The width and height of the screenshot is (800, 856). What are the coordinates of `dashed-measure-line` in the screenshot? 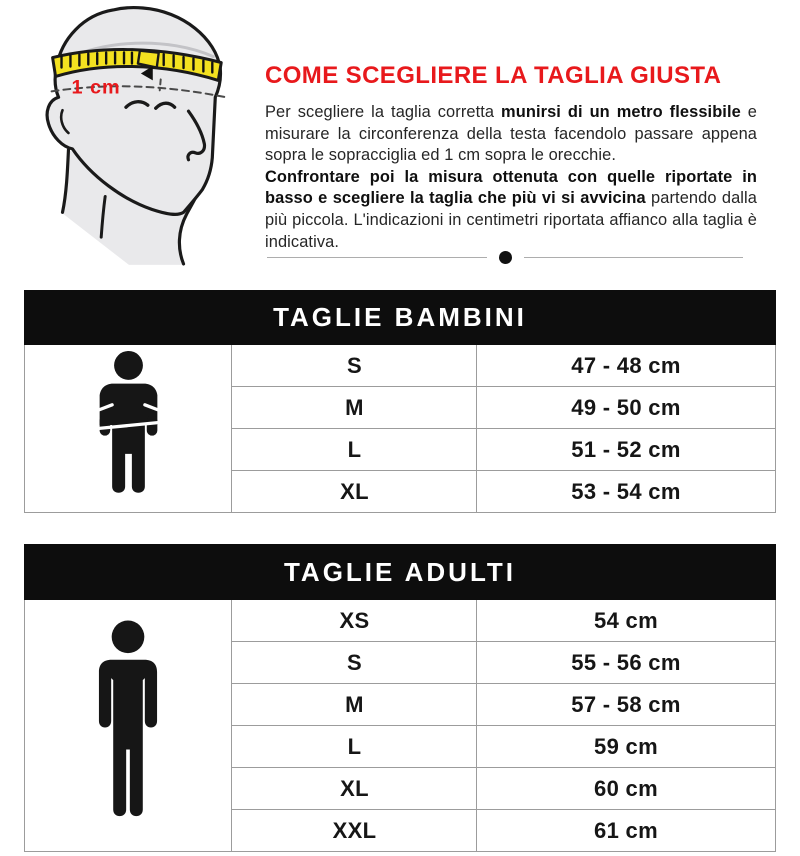 It's located at (139, 92).